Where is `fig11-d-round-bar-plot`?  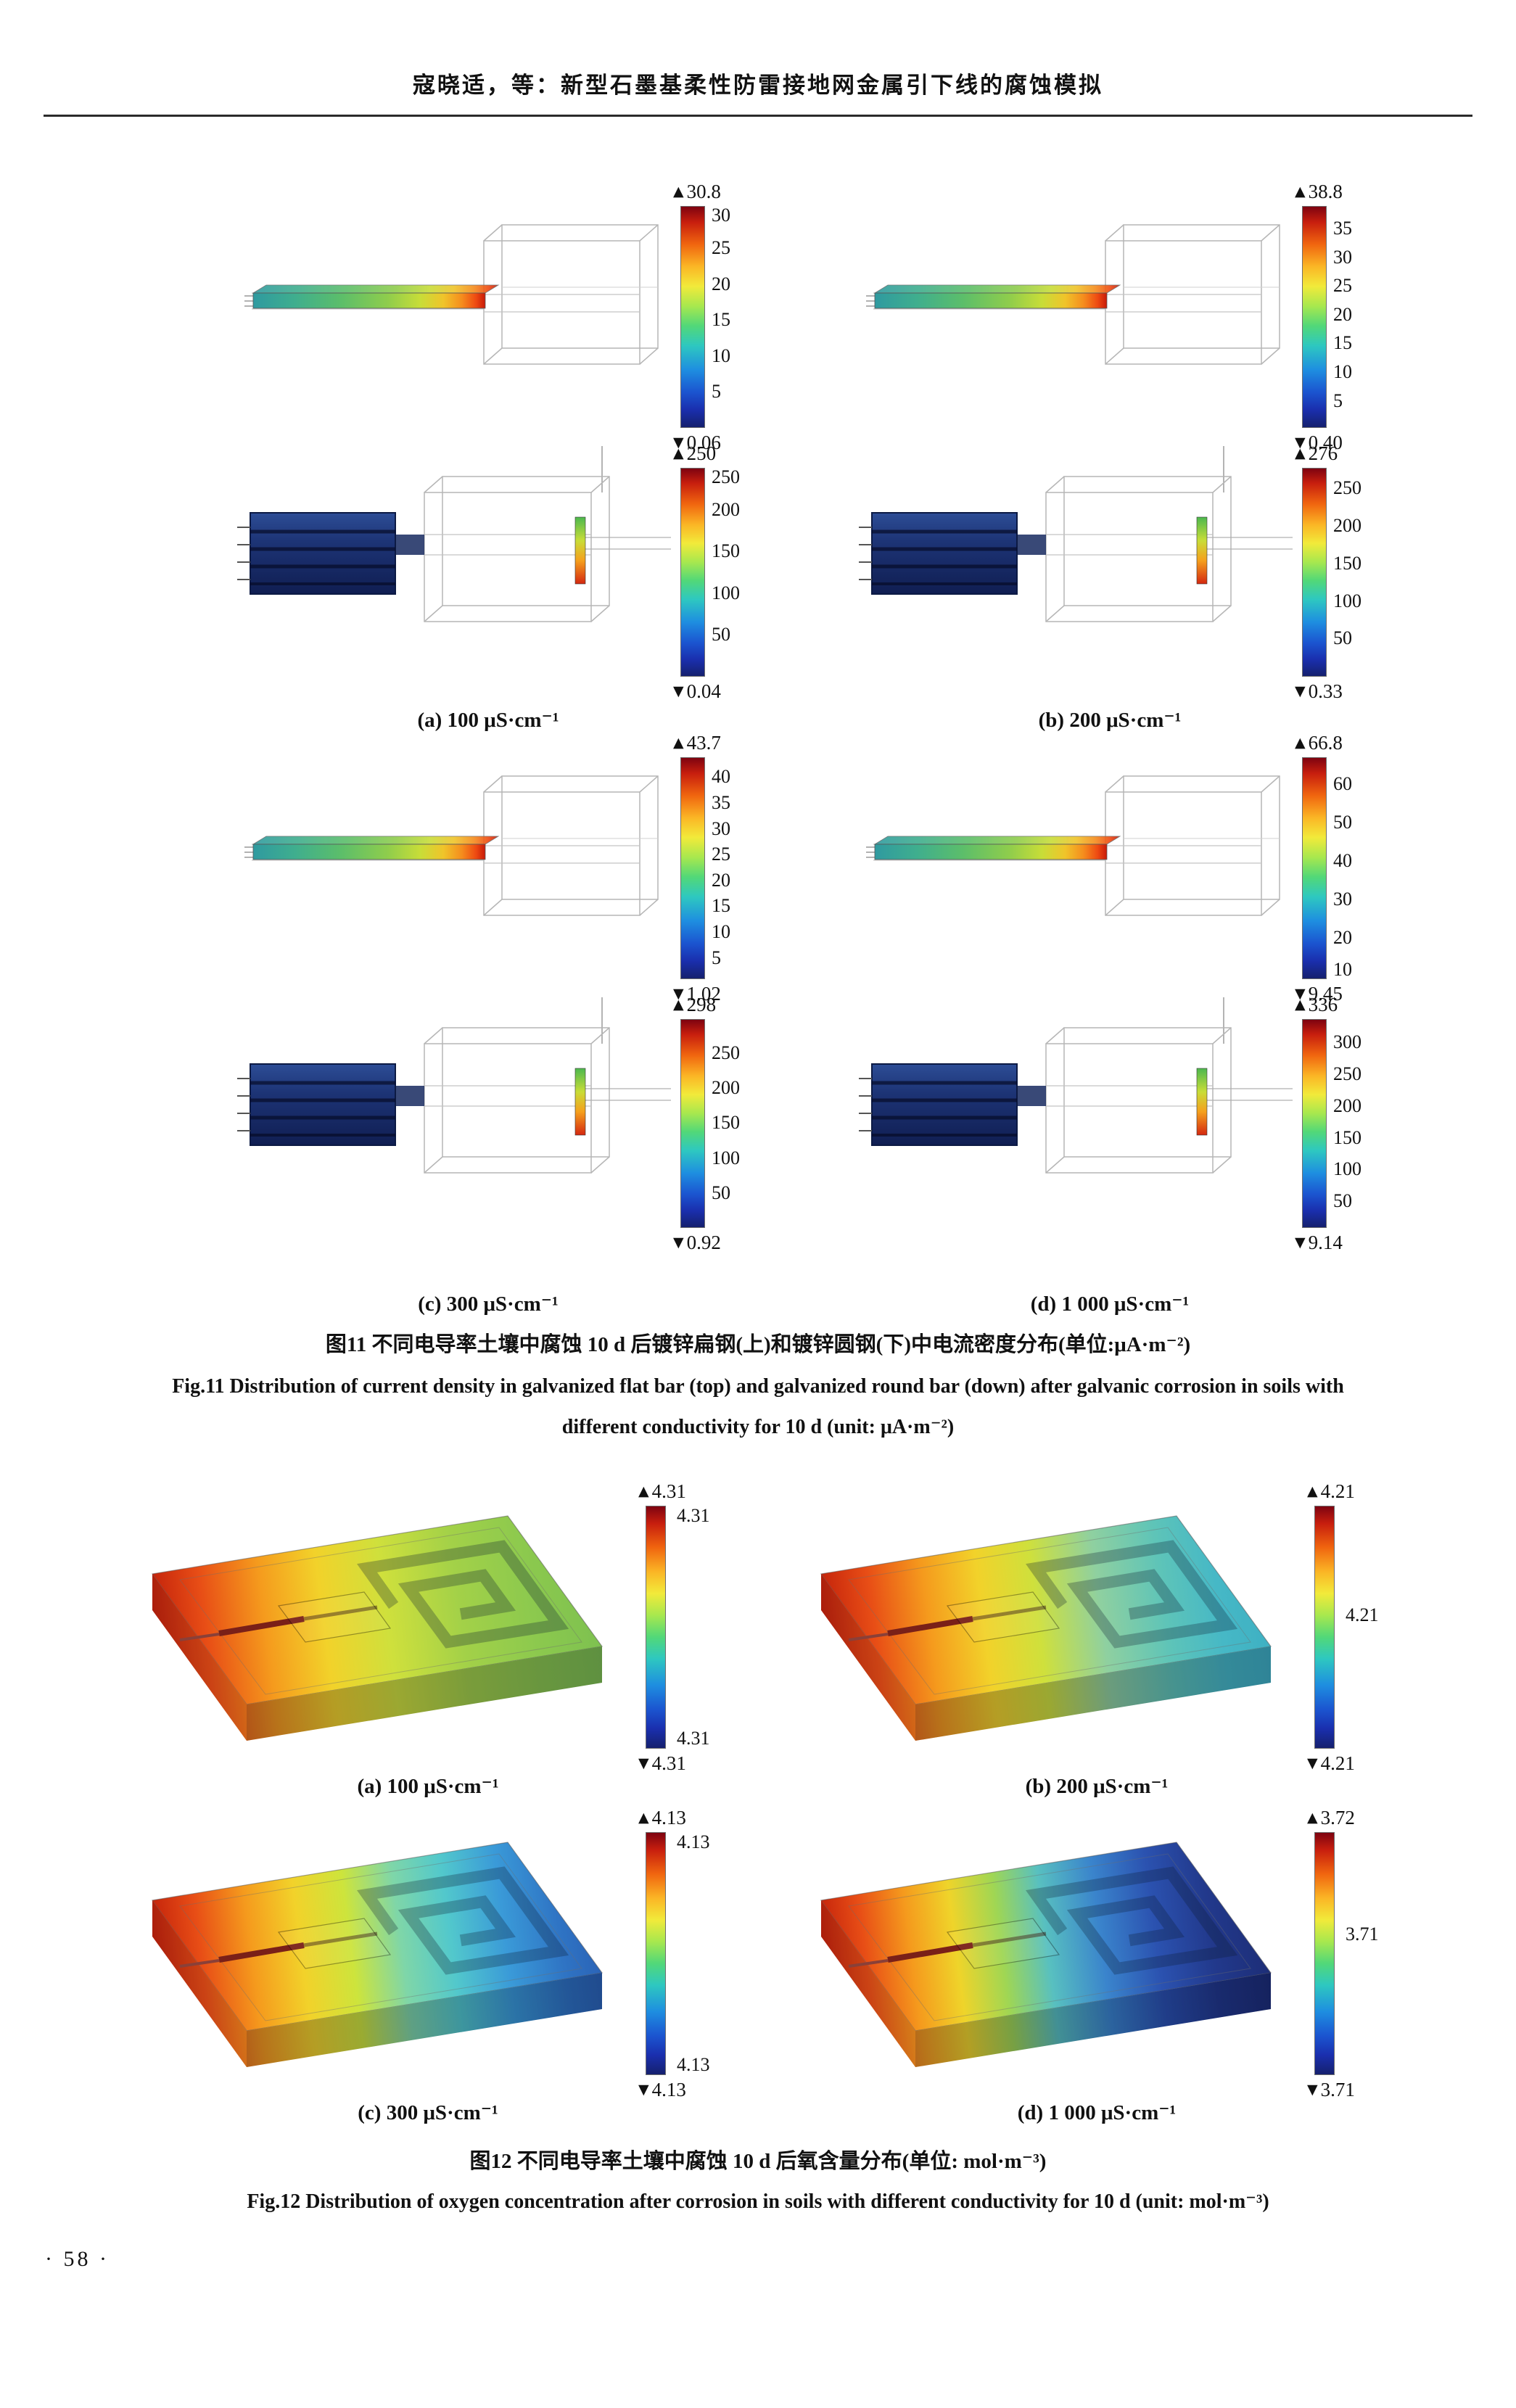 fig11-d-round-bar-plot is located at coordinates (1054, 1120).